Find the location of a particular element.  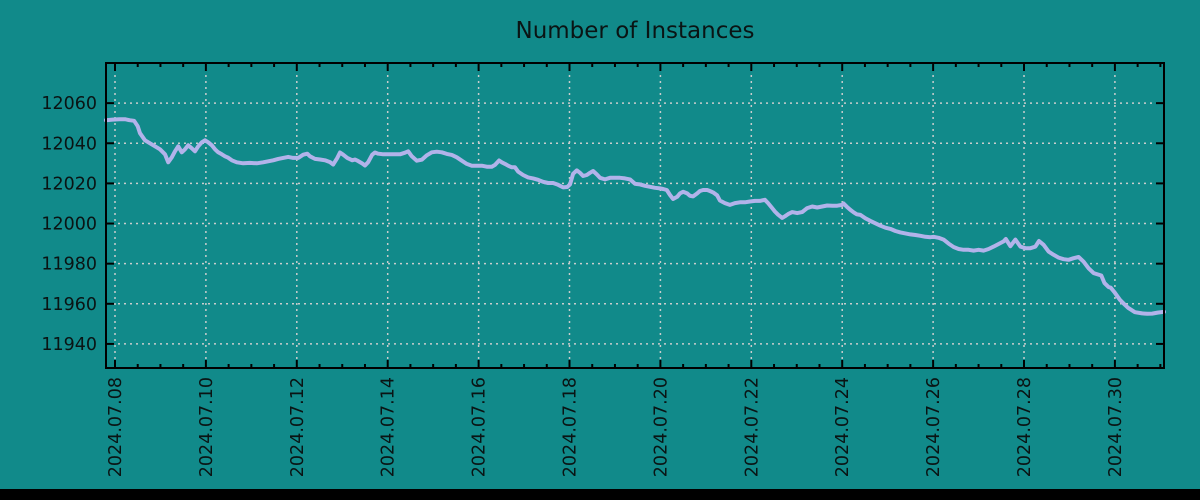

chart-title: Number of Instances is located at coordinates (635, 31).